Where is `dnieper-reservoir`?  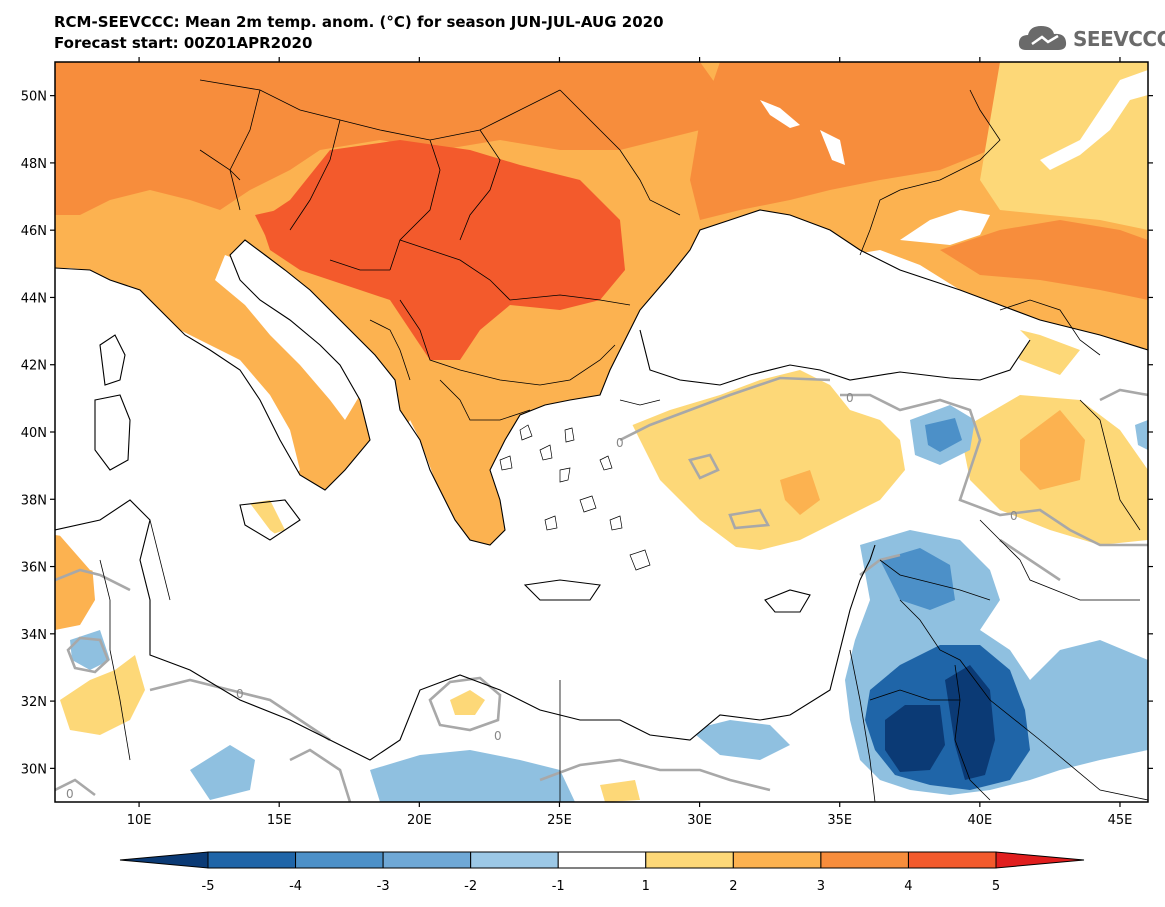
dnieper-reservoir is located at coordinates (780, 114).